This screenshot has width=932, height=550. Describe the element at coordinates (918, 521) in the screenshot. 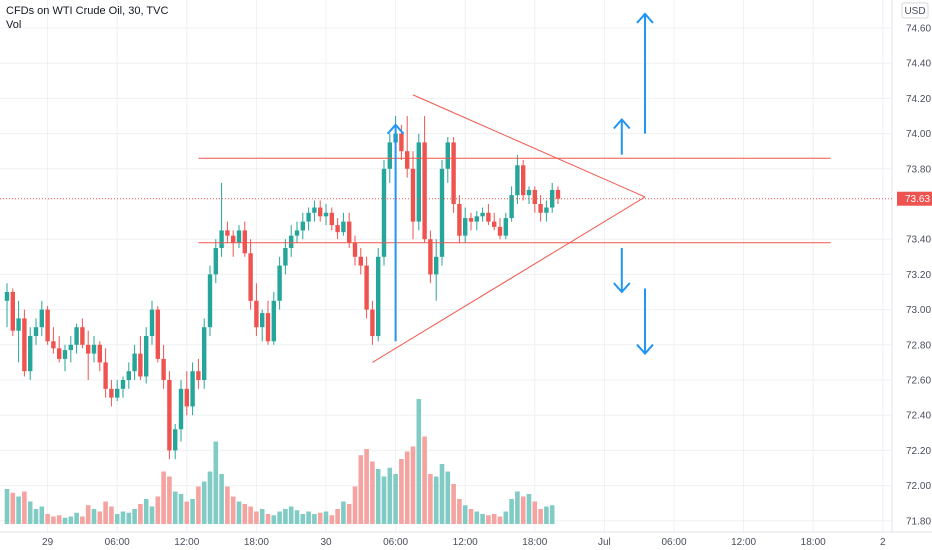

I see `price-tick-label: 71.80` at that location.